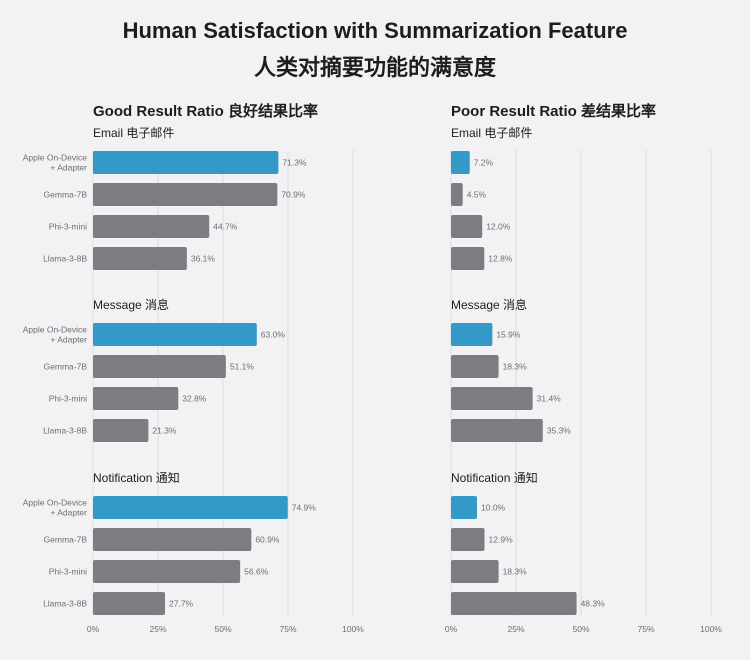 This screenshot has width=750, height=660. What do you see at coordinates (559, 431) in the screenshot?
I see `data-label: 35.3%` at bounding box center [559, 431].